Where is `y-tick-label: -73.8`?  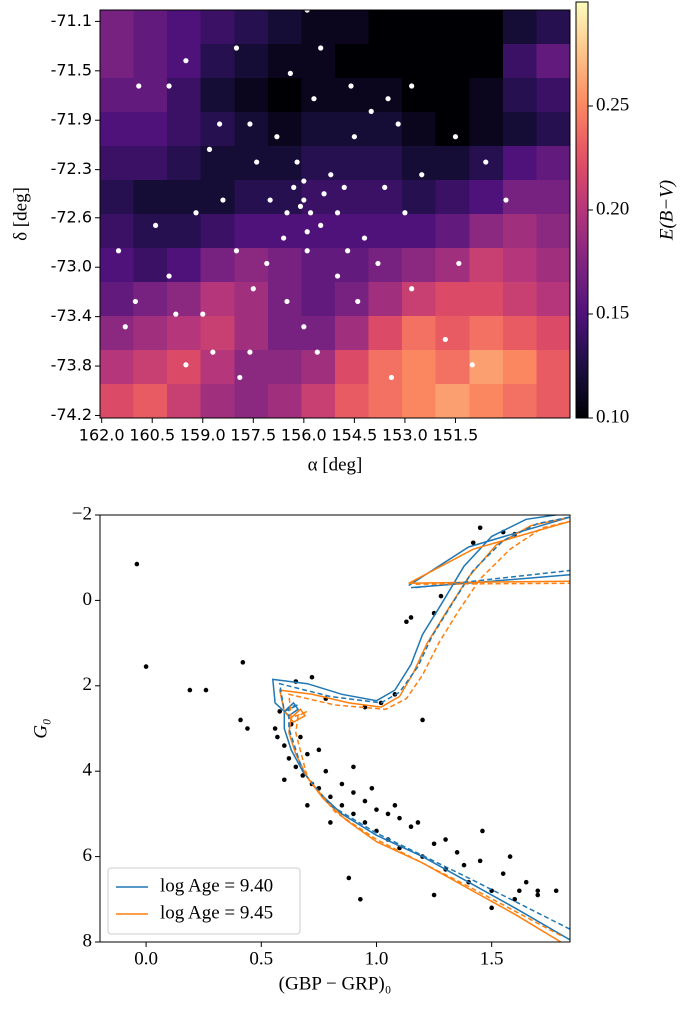
y-tick-label: -73.8 is located at coordinates (71, 365).